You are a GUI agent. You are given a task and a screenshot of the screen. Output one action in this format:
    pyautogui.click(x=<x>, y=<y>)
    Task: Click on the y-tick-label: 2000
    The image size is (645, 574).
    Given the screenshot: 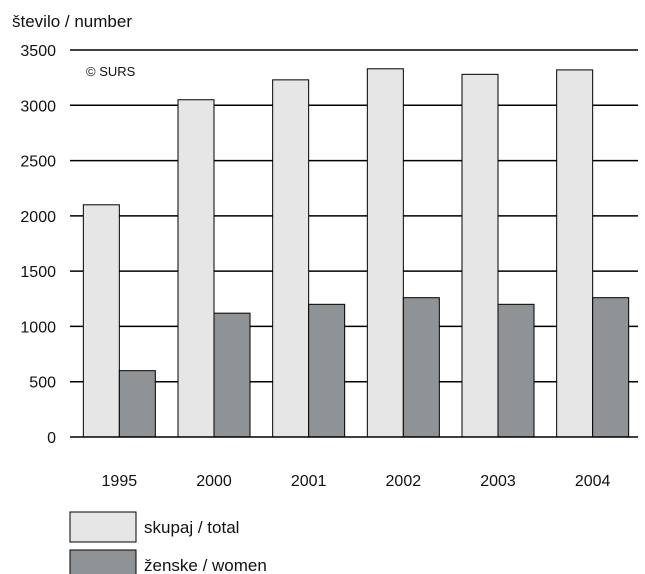 What is the action you would take?
    pyautogui.click(x=38, y=217)
    